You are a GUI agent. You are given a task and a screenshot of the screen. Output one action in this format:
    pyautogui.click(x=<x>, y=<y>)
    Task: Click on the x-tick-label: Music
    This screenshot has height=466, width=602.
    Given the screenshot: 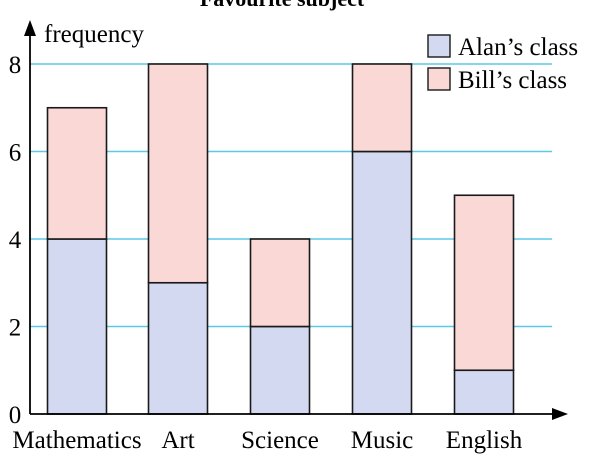 What is the action you would take?
    pyautogui.click(x=382, y=440)
    